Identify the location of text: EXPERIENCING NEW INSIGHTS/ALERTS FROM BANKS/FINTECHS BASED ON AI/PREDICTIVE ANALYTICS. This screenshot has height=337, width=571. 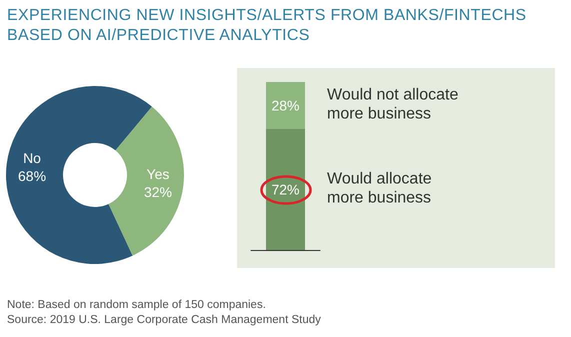
(267, 26).